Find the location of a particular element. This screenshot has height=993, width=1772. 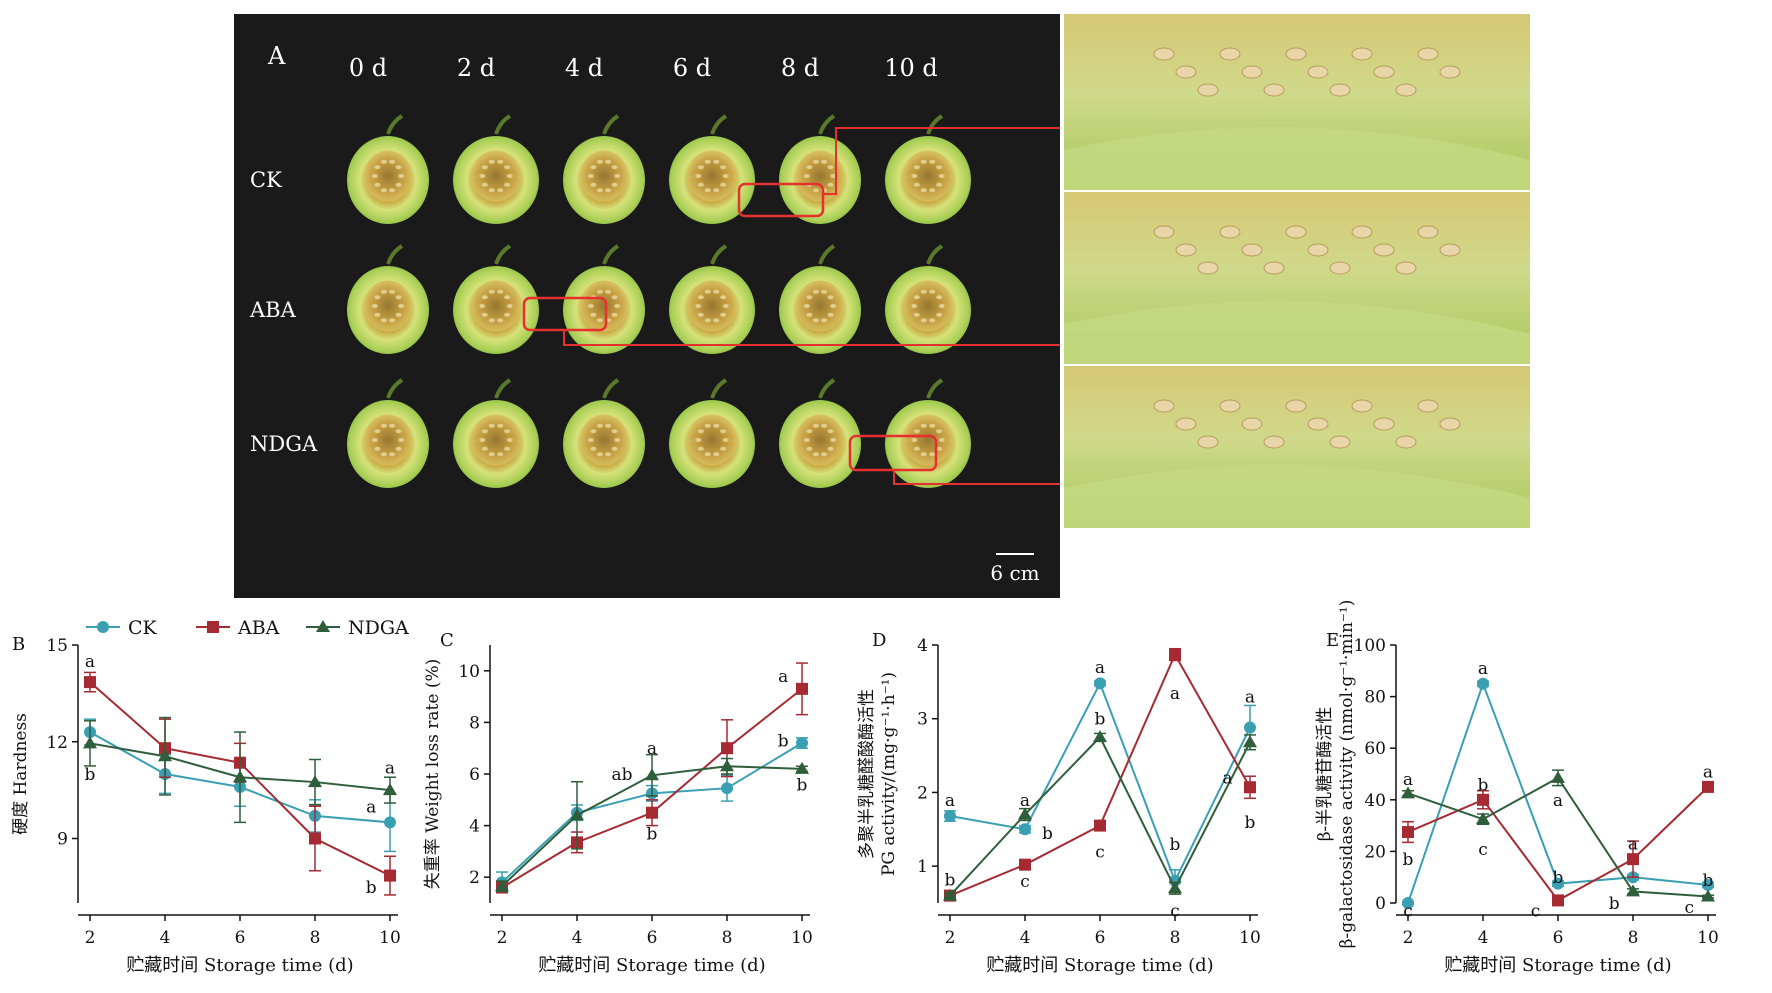

svg-text: 失重率 Weight loss rate (%) is located at coordinates (433, 774).